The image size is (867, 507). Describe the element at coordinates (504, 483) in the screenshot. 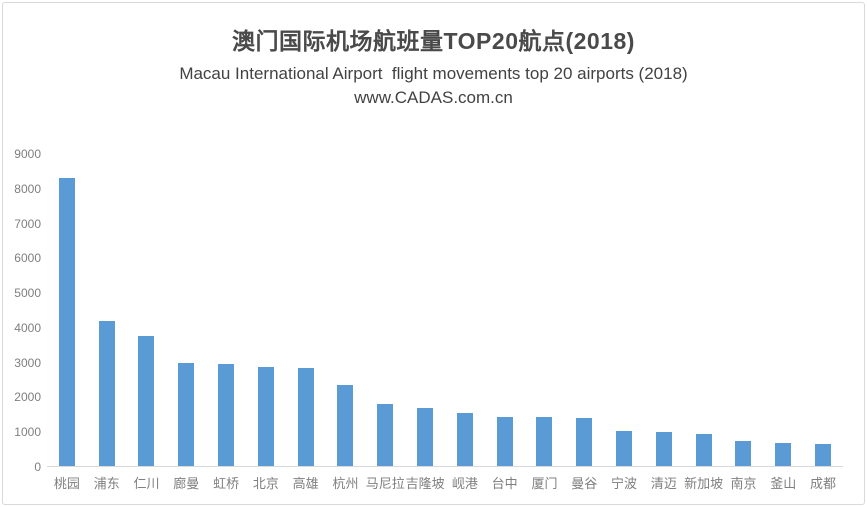

I see `x-tick-label: 台中` at that location.